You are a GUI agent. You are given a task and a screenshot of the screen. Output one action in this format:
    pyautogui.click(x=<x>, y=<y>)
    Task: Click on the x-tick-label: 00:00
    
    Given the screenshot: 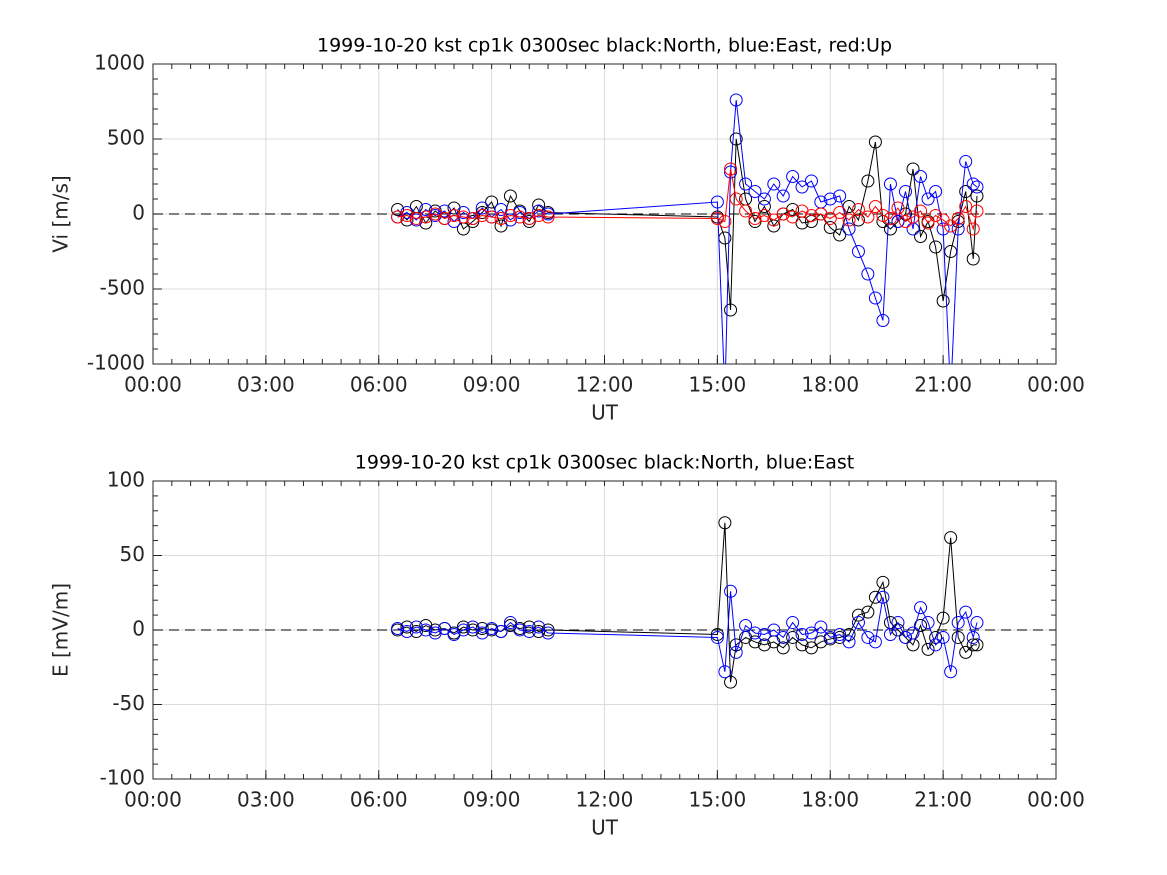 What is the action you would take?
    pyautogui.click(x=153, y=385)
    